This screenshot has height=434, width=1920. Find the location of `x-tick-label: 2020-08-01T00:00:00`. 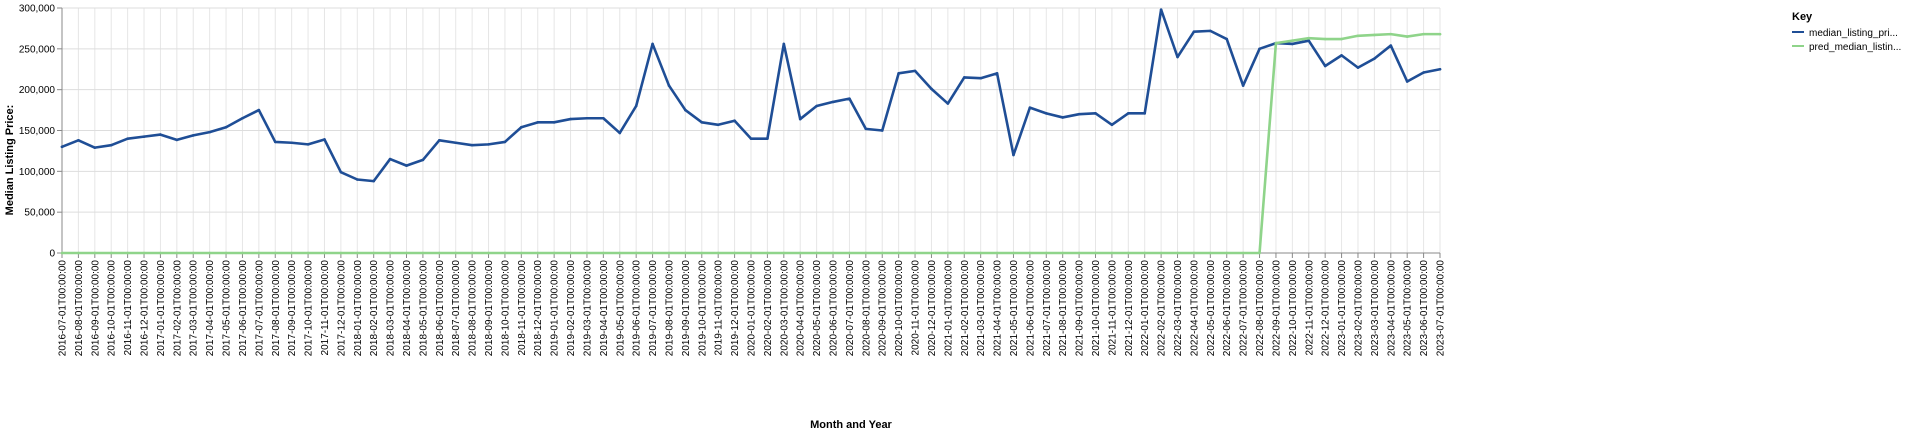

x-tick-label: 2020-08-01T00:00:00 is located at coordinates (866, 308).